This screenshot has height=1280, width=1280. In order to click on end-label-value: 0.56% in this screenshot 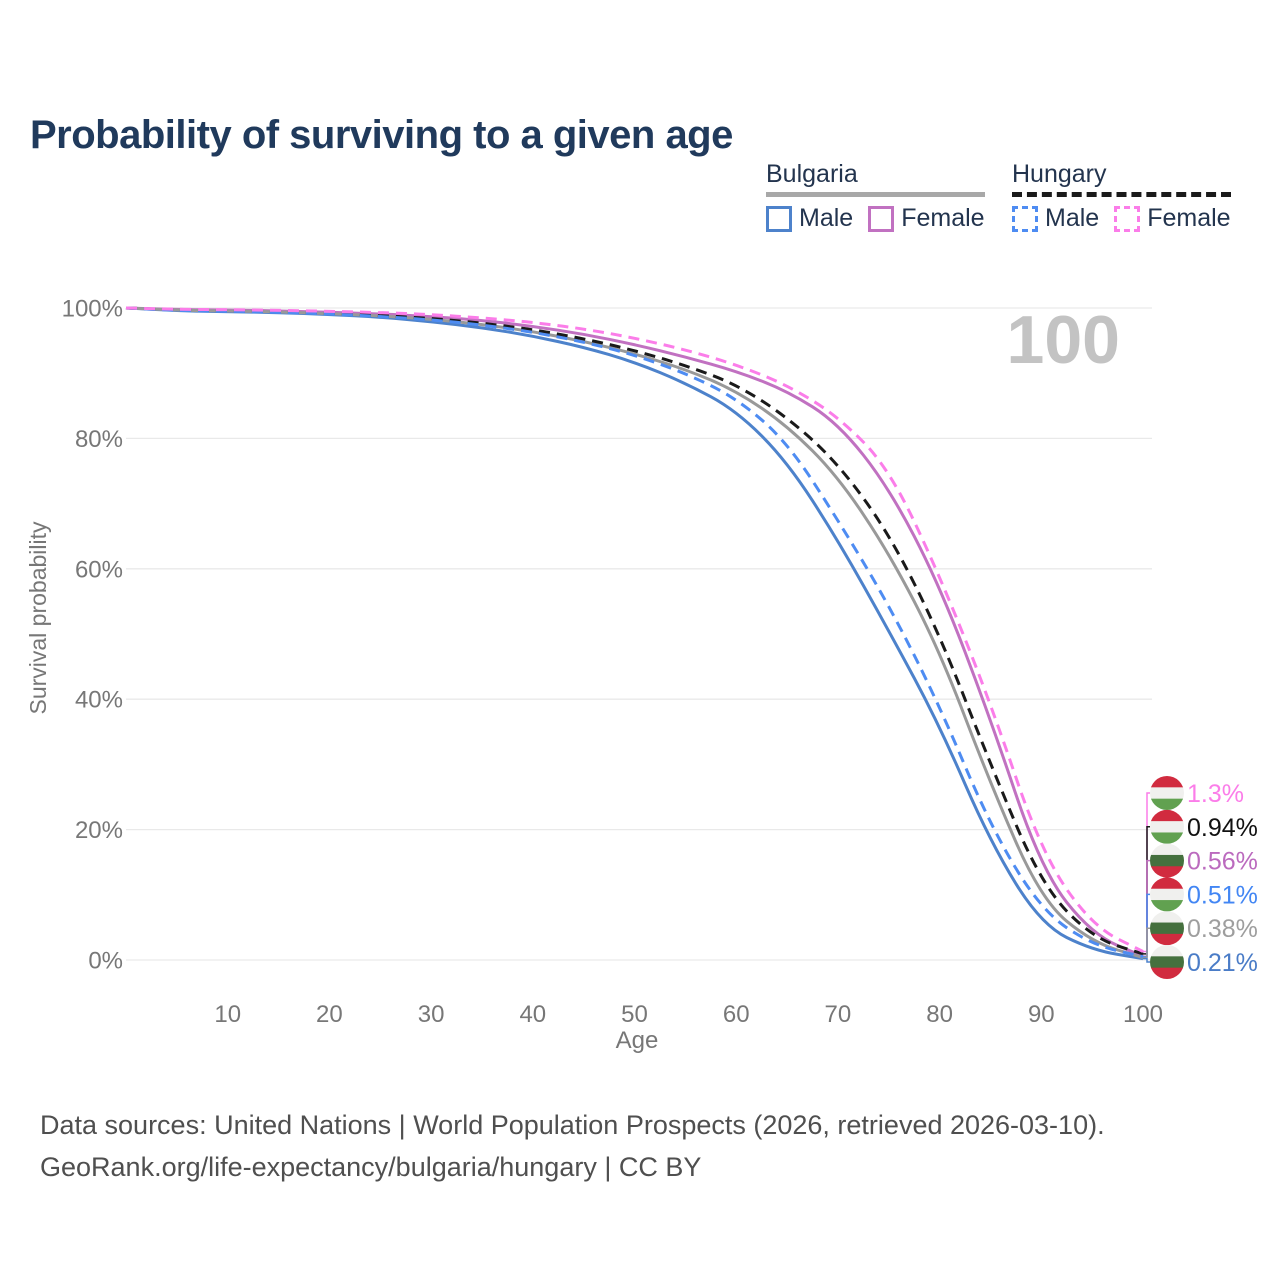, I will do `click(1222, 862)`.